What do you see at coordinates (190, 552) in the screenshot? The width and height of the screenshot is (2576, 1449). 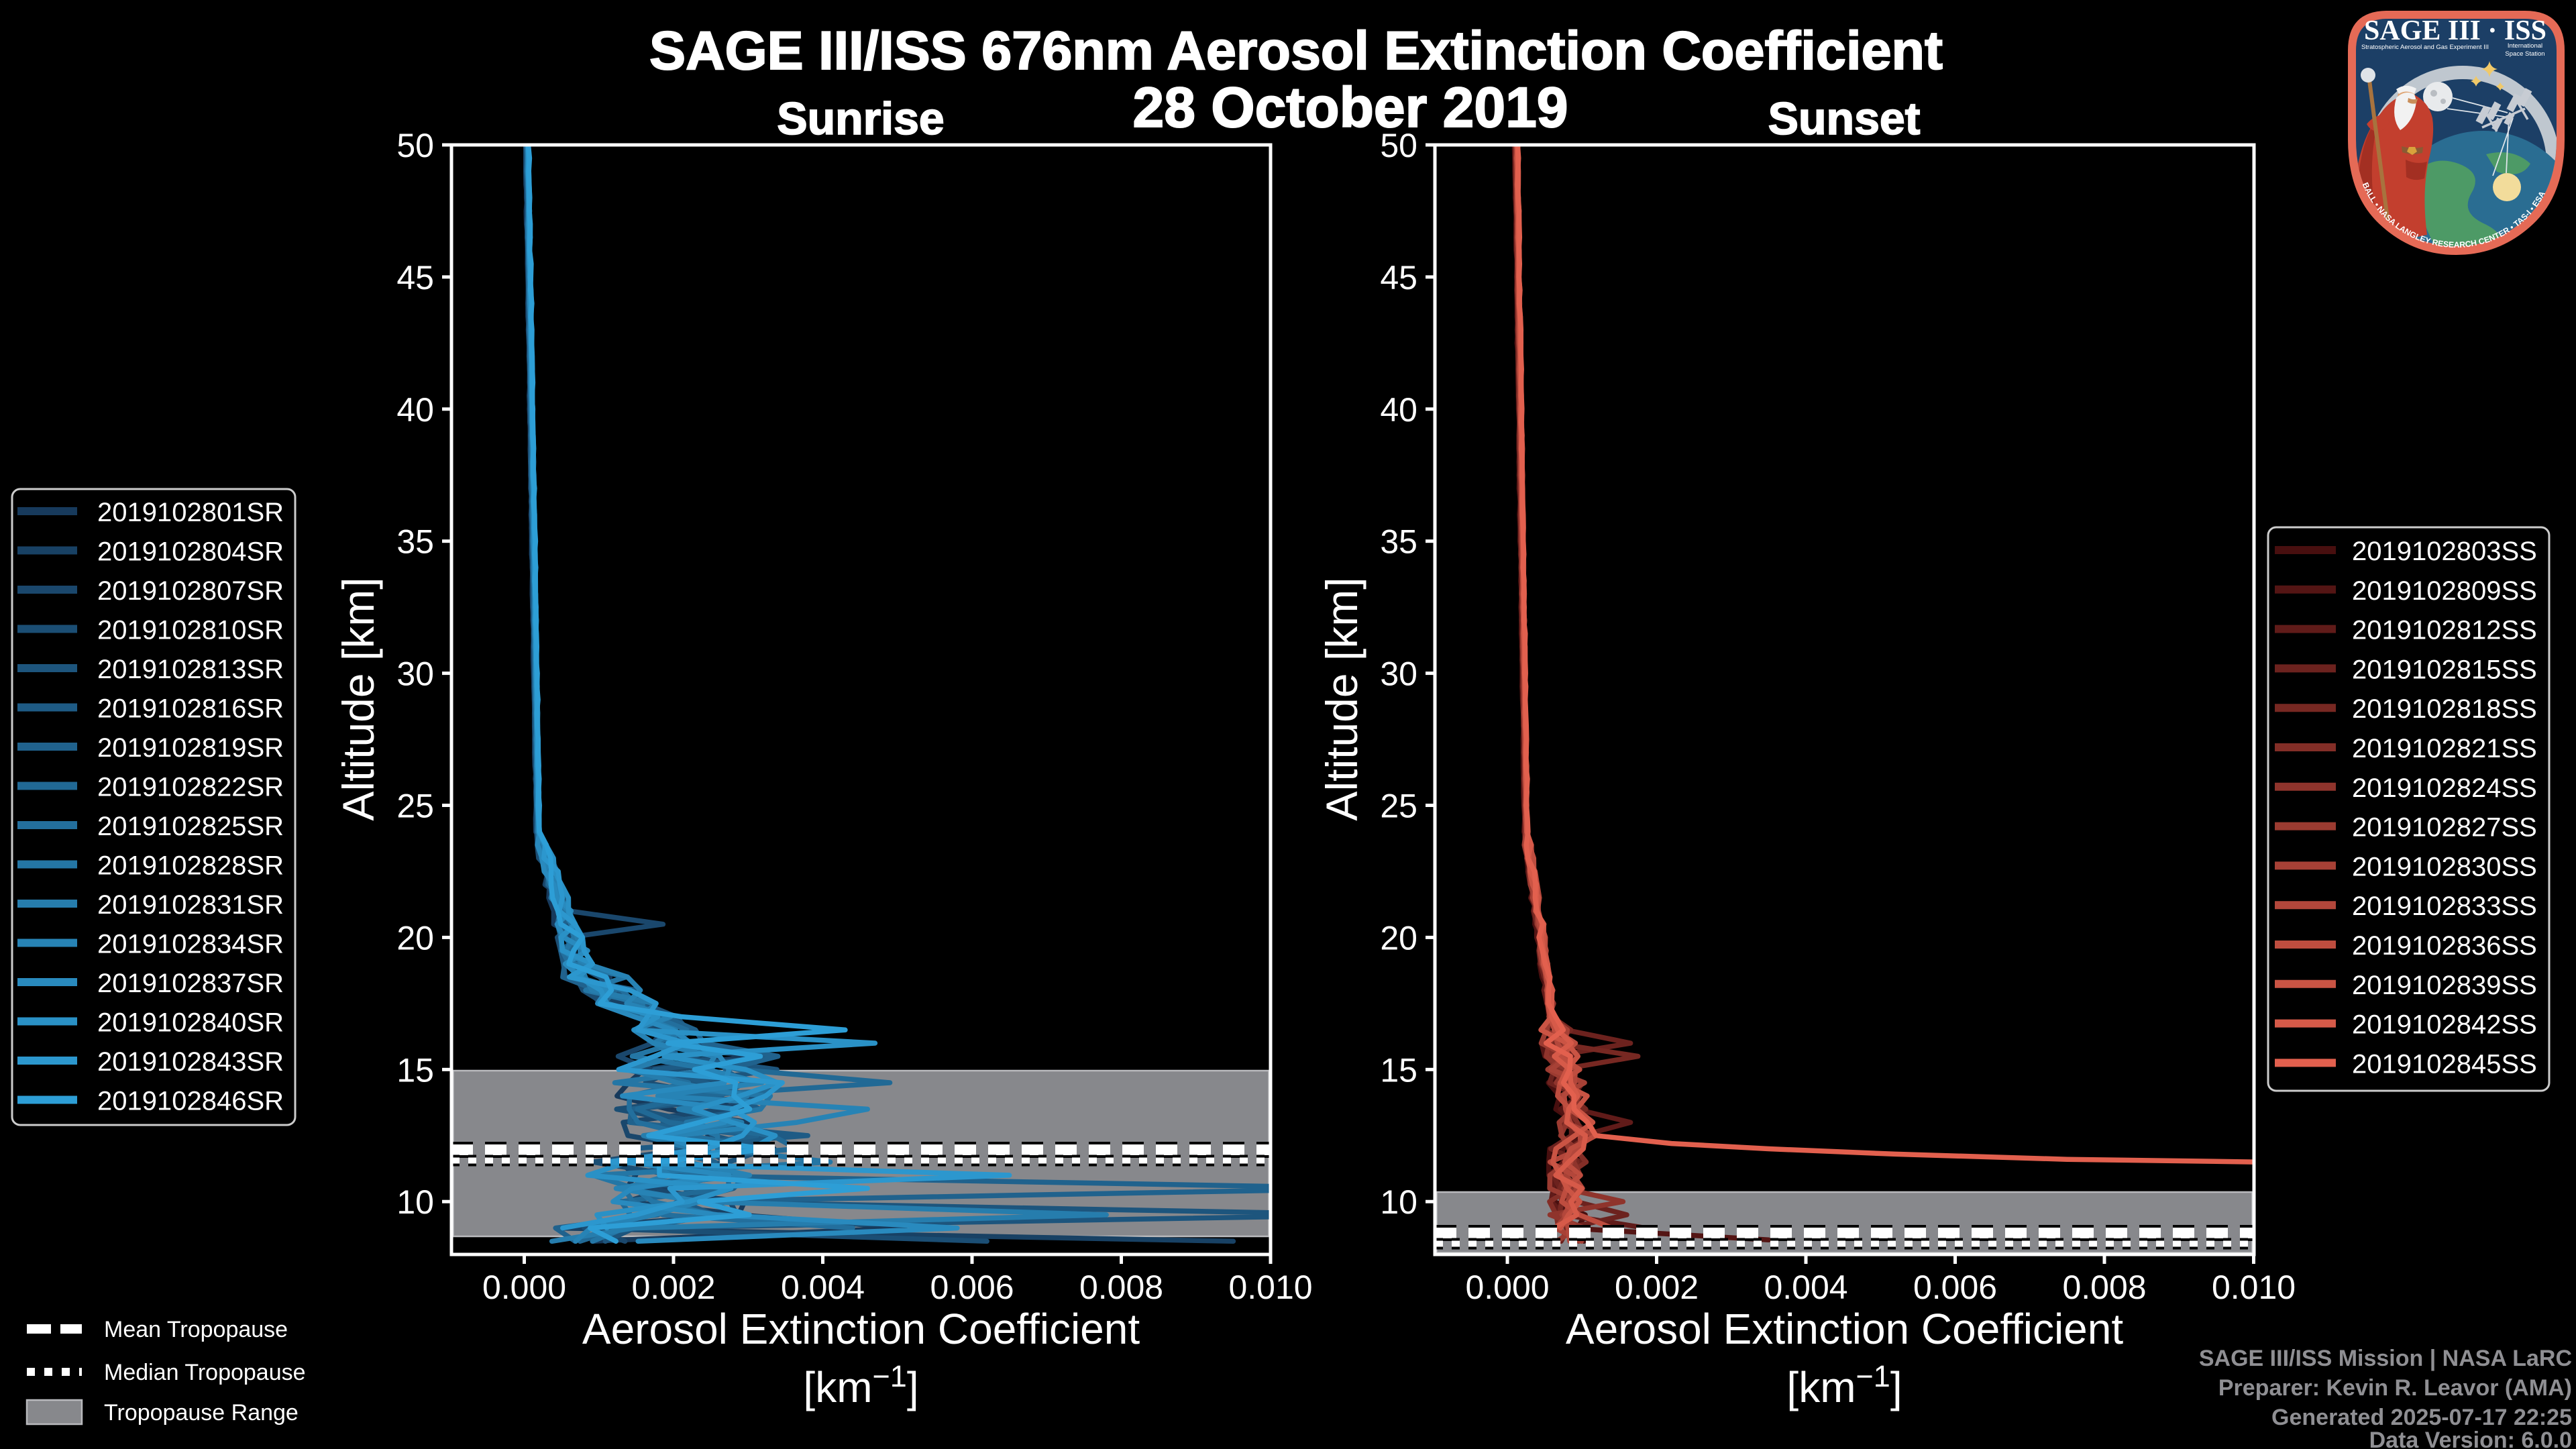 I see `svg-text: 2019102804SR` at bounding box center [190, 552].